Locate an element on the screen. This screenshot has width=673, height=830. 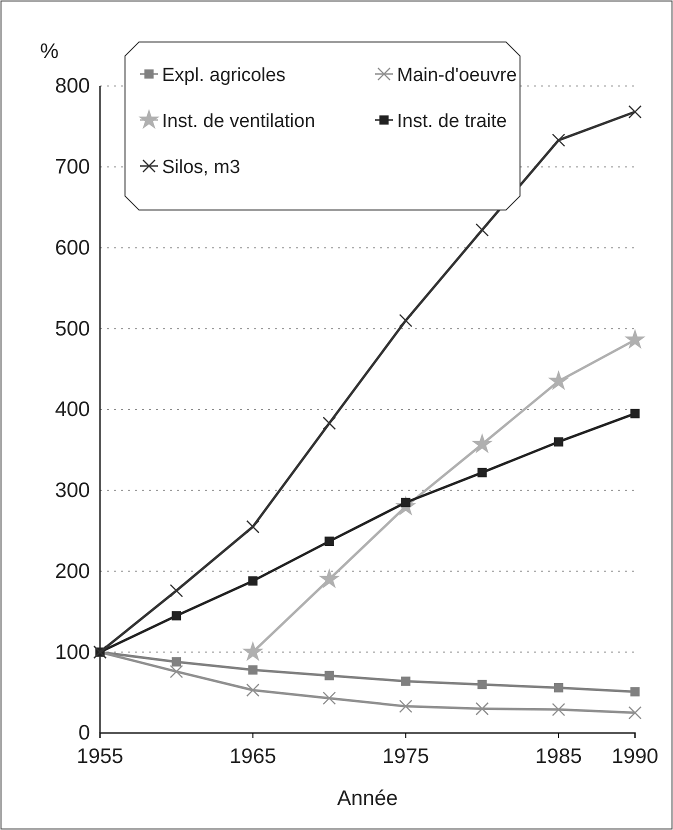
legend-label: Main-d'oeuvre is located at coordinates (457, 75).